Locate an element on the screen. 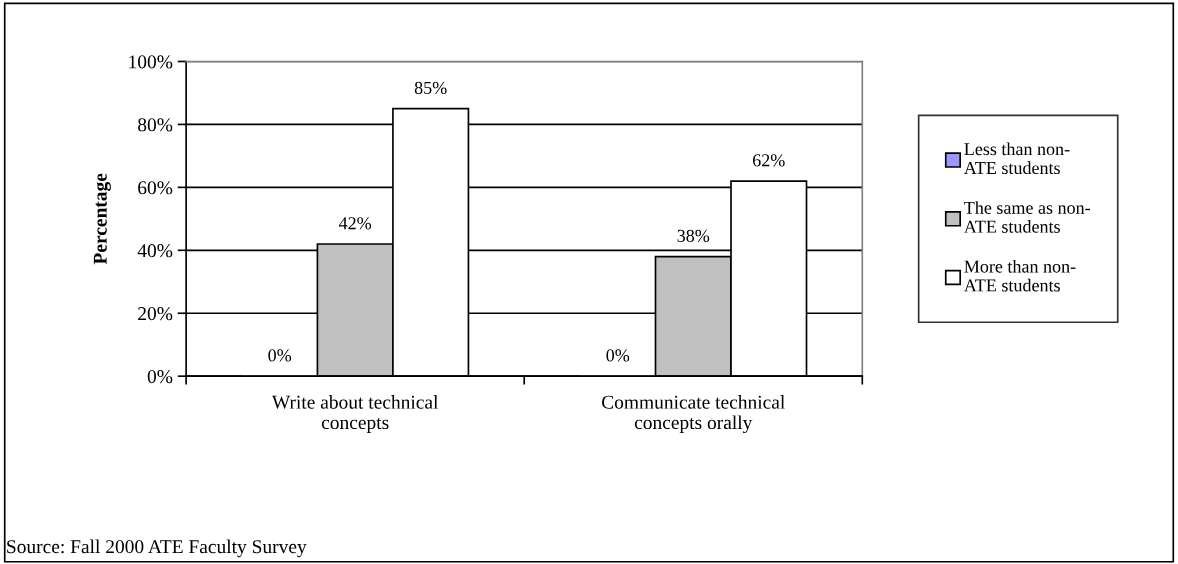  y-tick-label: 20% is located at coordinates (155, 314).